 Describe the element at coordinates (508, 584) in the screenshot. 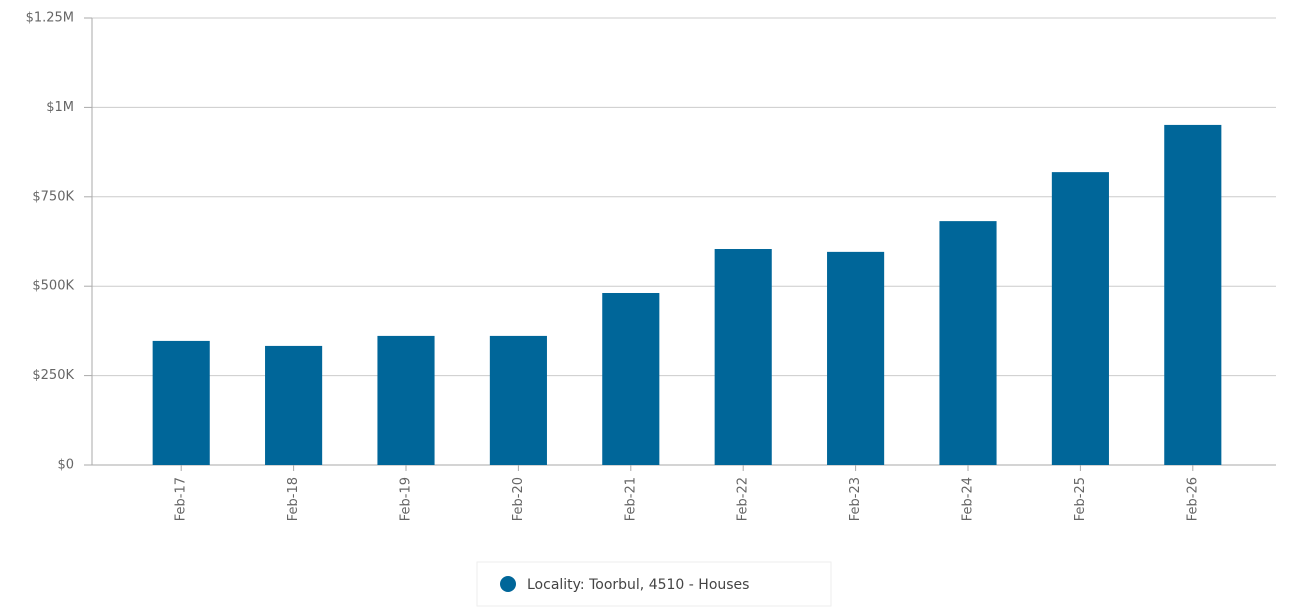

I see `legend-marker` at that location.